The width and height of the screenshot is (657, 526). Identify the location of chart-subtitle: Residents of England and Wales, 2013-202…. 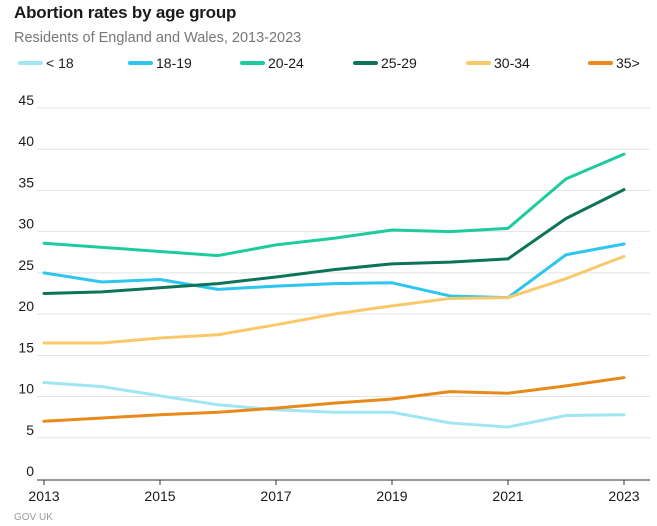
(158, 38).